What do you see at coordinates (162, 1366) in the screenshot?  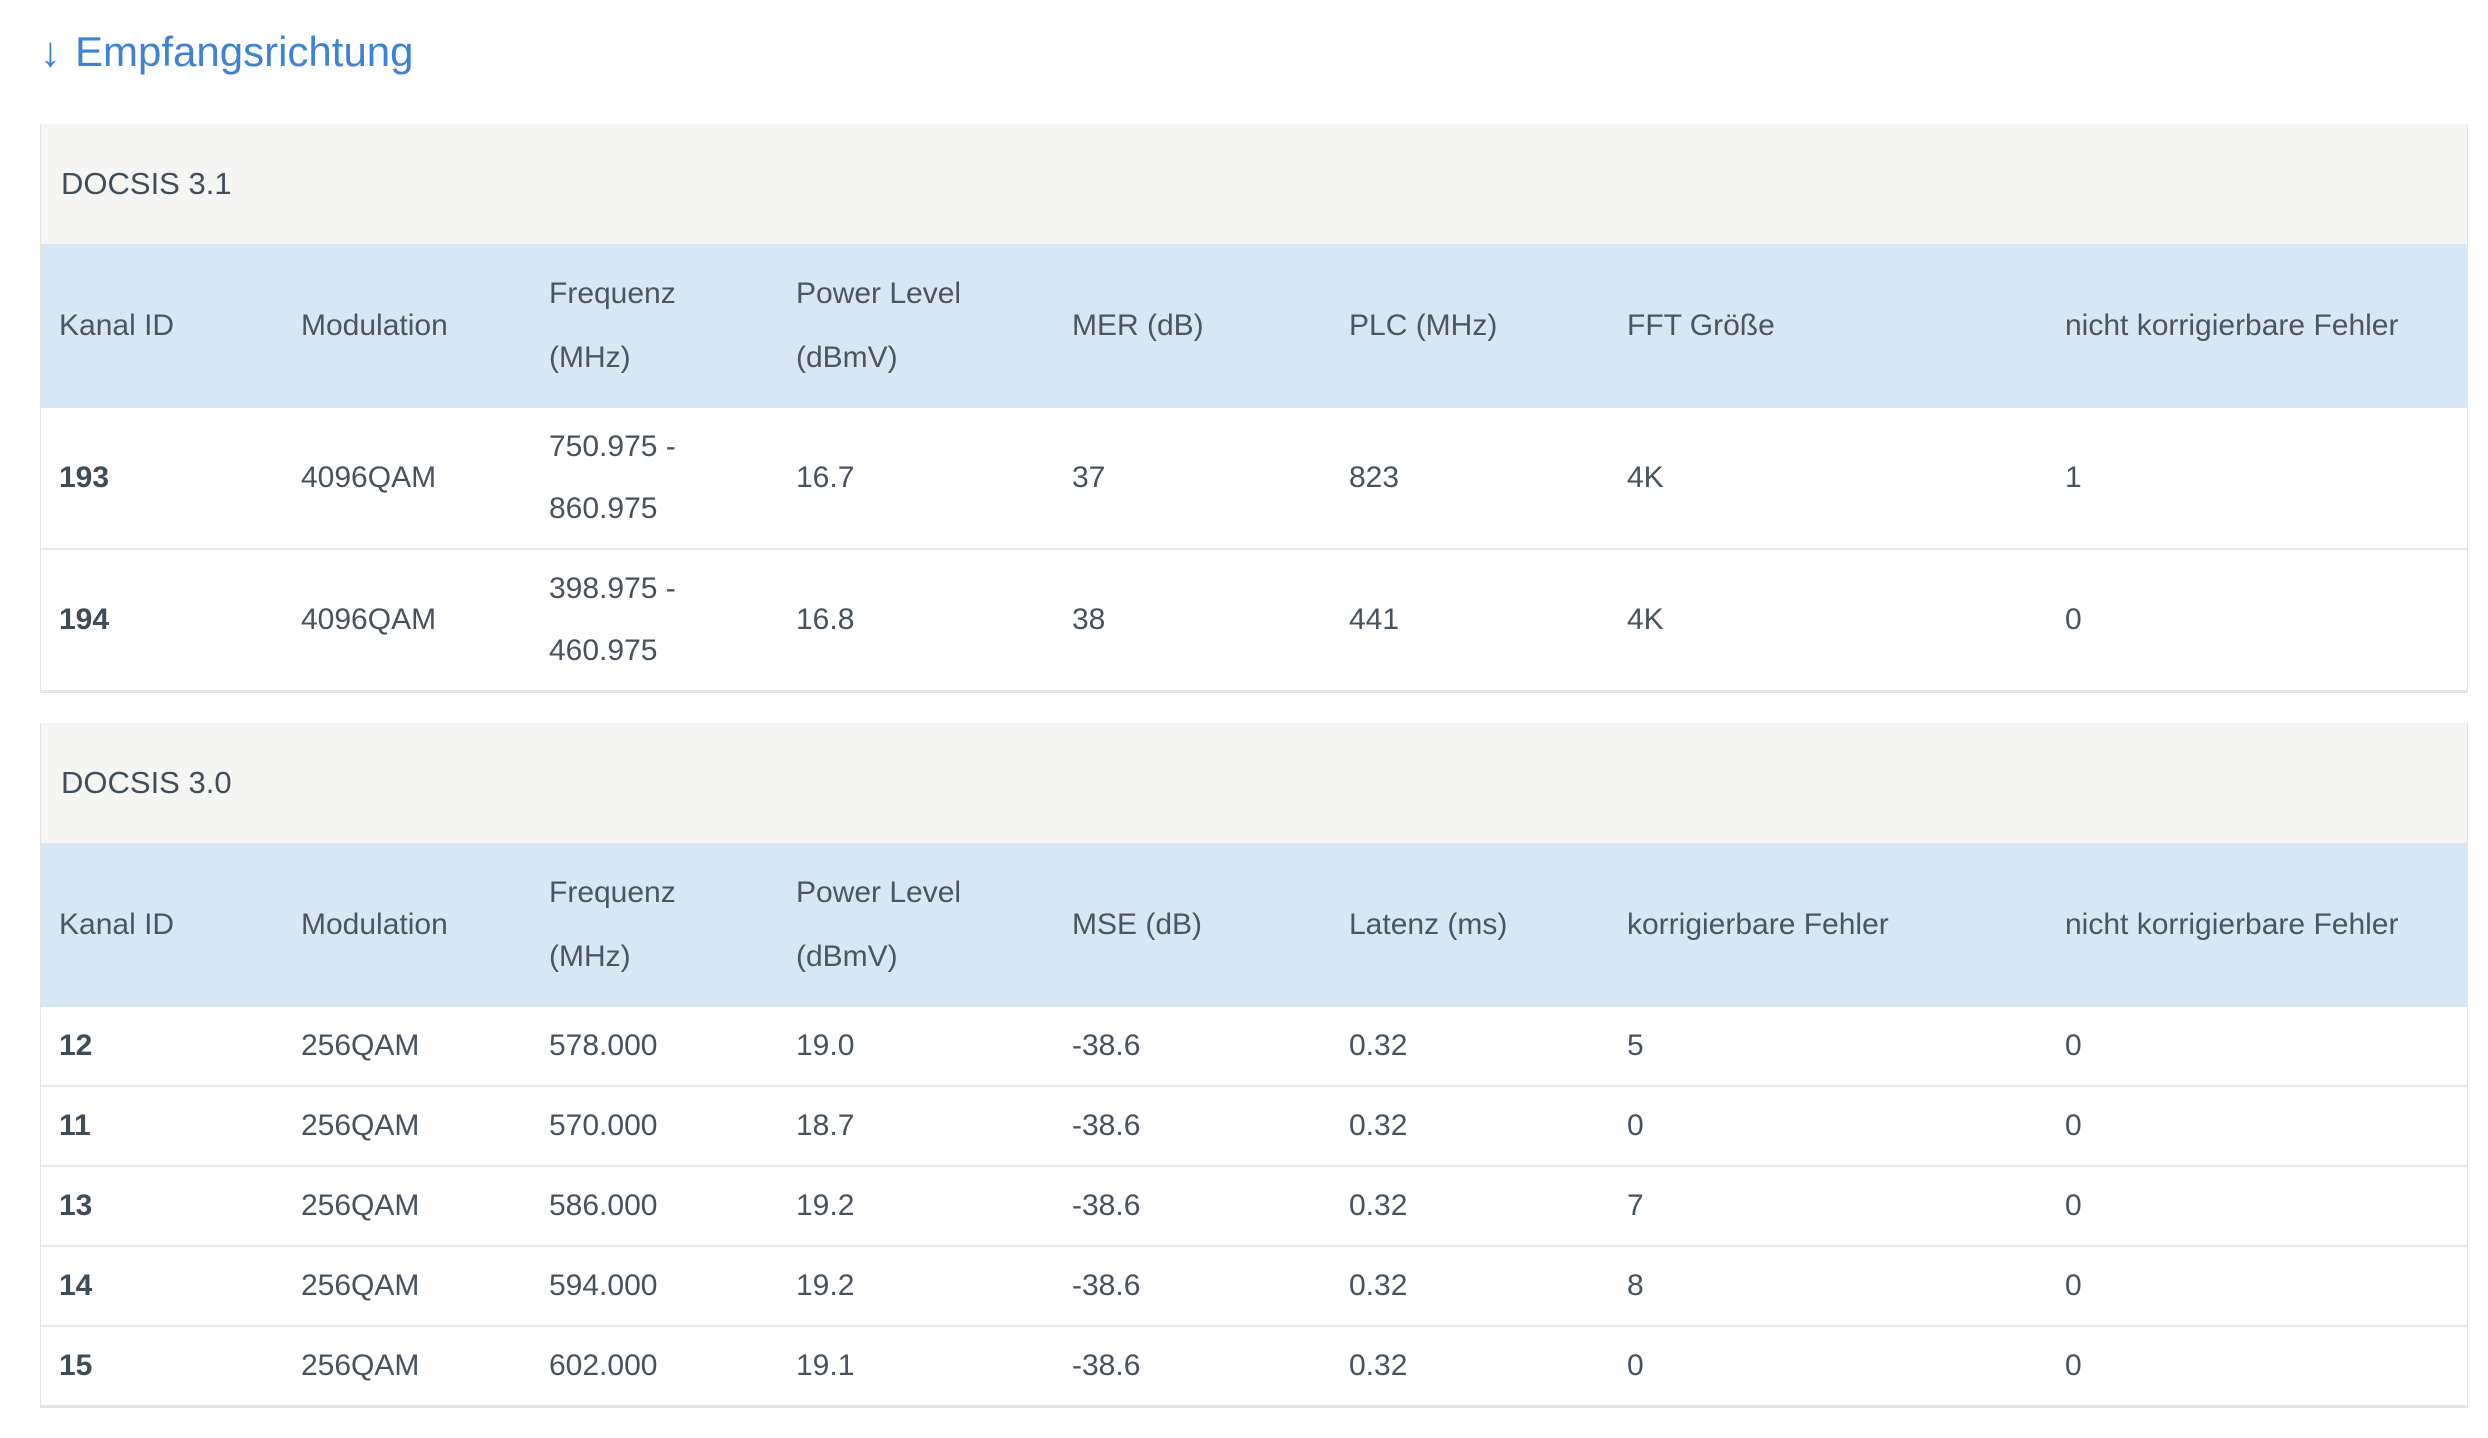 I see `channel-id-cell: 15` at bounding box center [162, 1366].